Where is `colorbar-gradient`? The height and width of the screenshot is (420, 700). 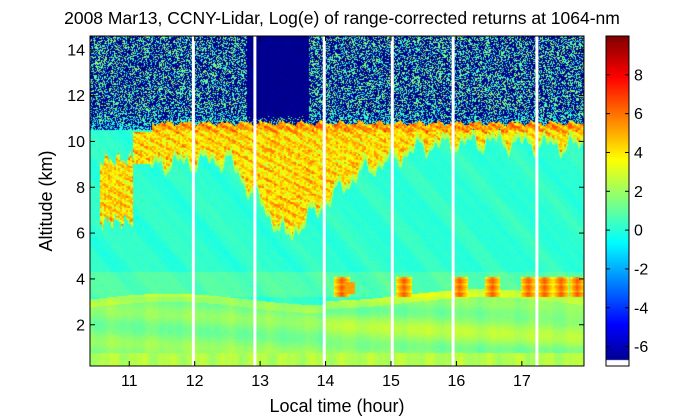
colorbar-gradient is located at coordinates (617, 201).